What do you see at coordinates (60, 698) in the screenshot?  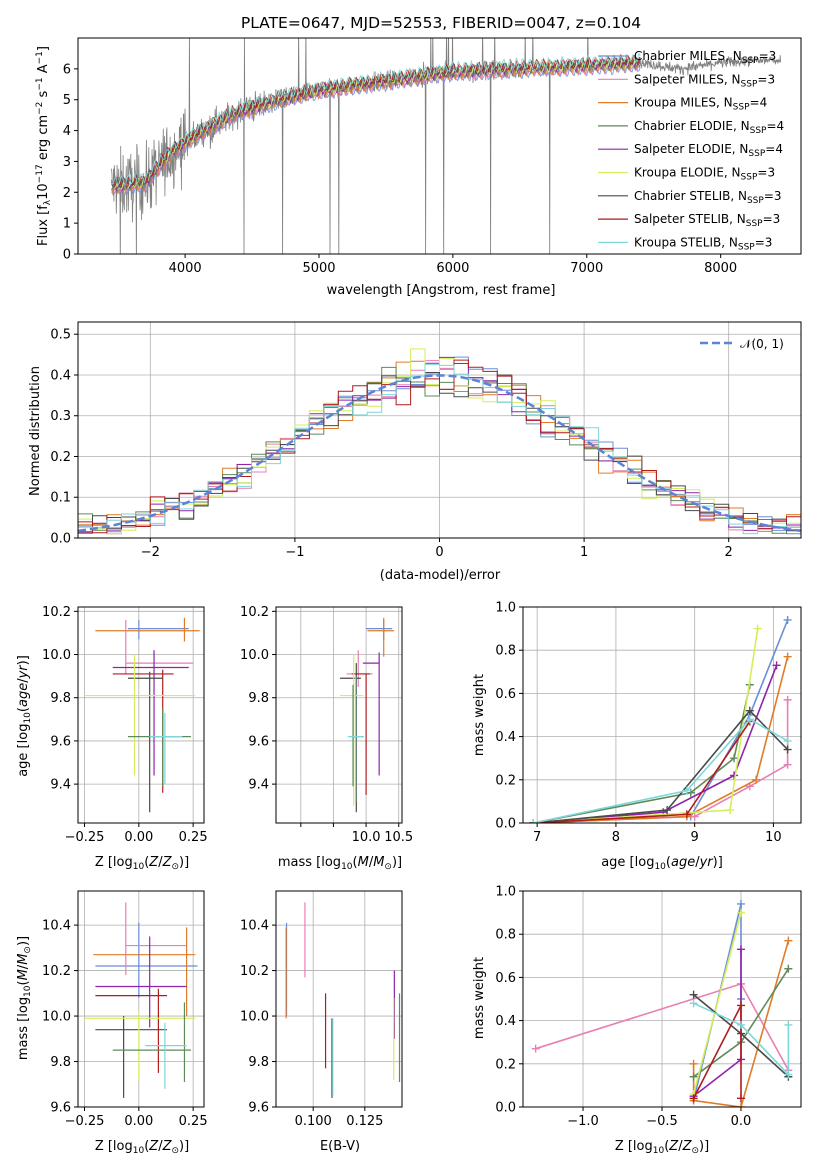 I see `age-z-y-tick-label: 9.8` at bounding box center [60, 698].